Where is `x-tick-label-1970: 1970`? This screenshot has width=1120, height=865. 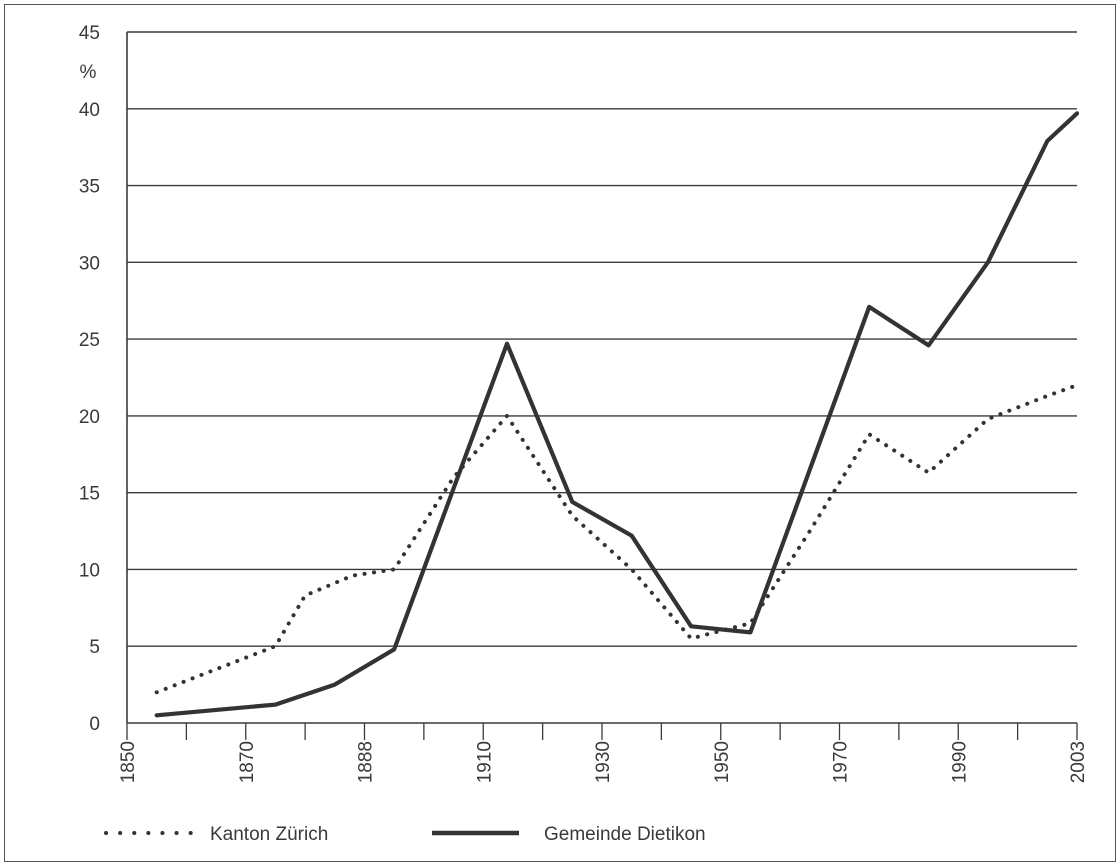 x-tick-label-1970: 1970 is located at coordinates (841, 762).